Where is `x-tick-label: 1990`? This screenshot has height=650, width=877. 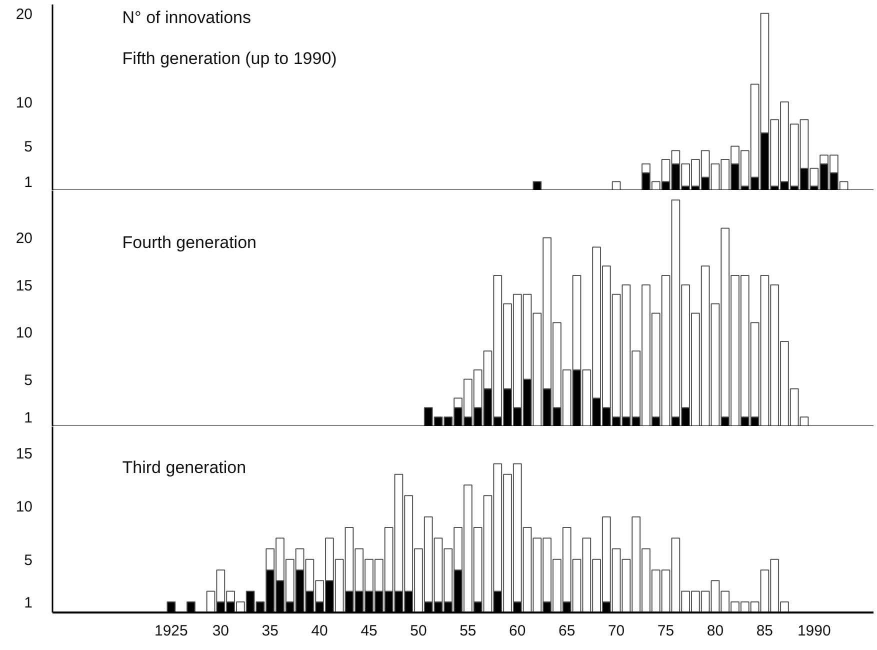 x-tick-label: 1990 is located at coordinates (814, 631).